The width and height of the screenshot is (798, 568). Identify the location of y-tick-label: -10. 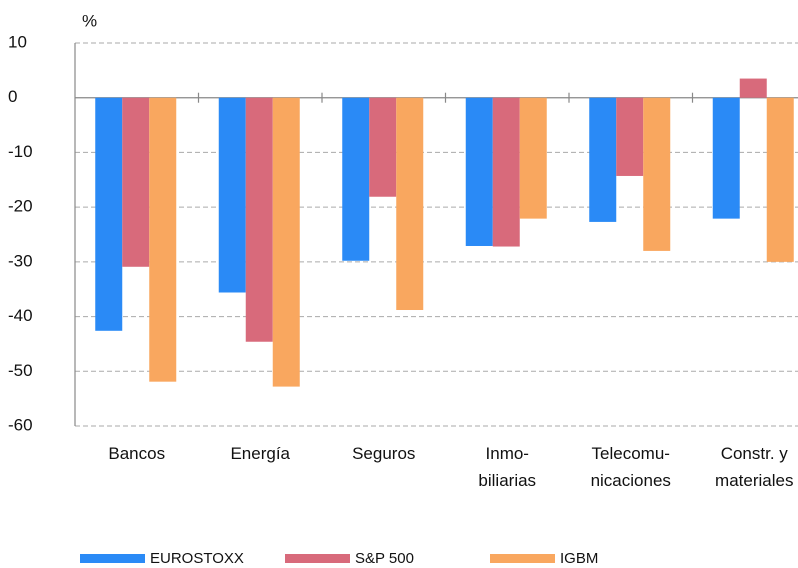
(20, 151).